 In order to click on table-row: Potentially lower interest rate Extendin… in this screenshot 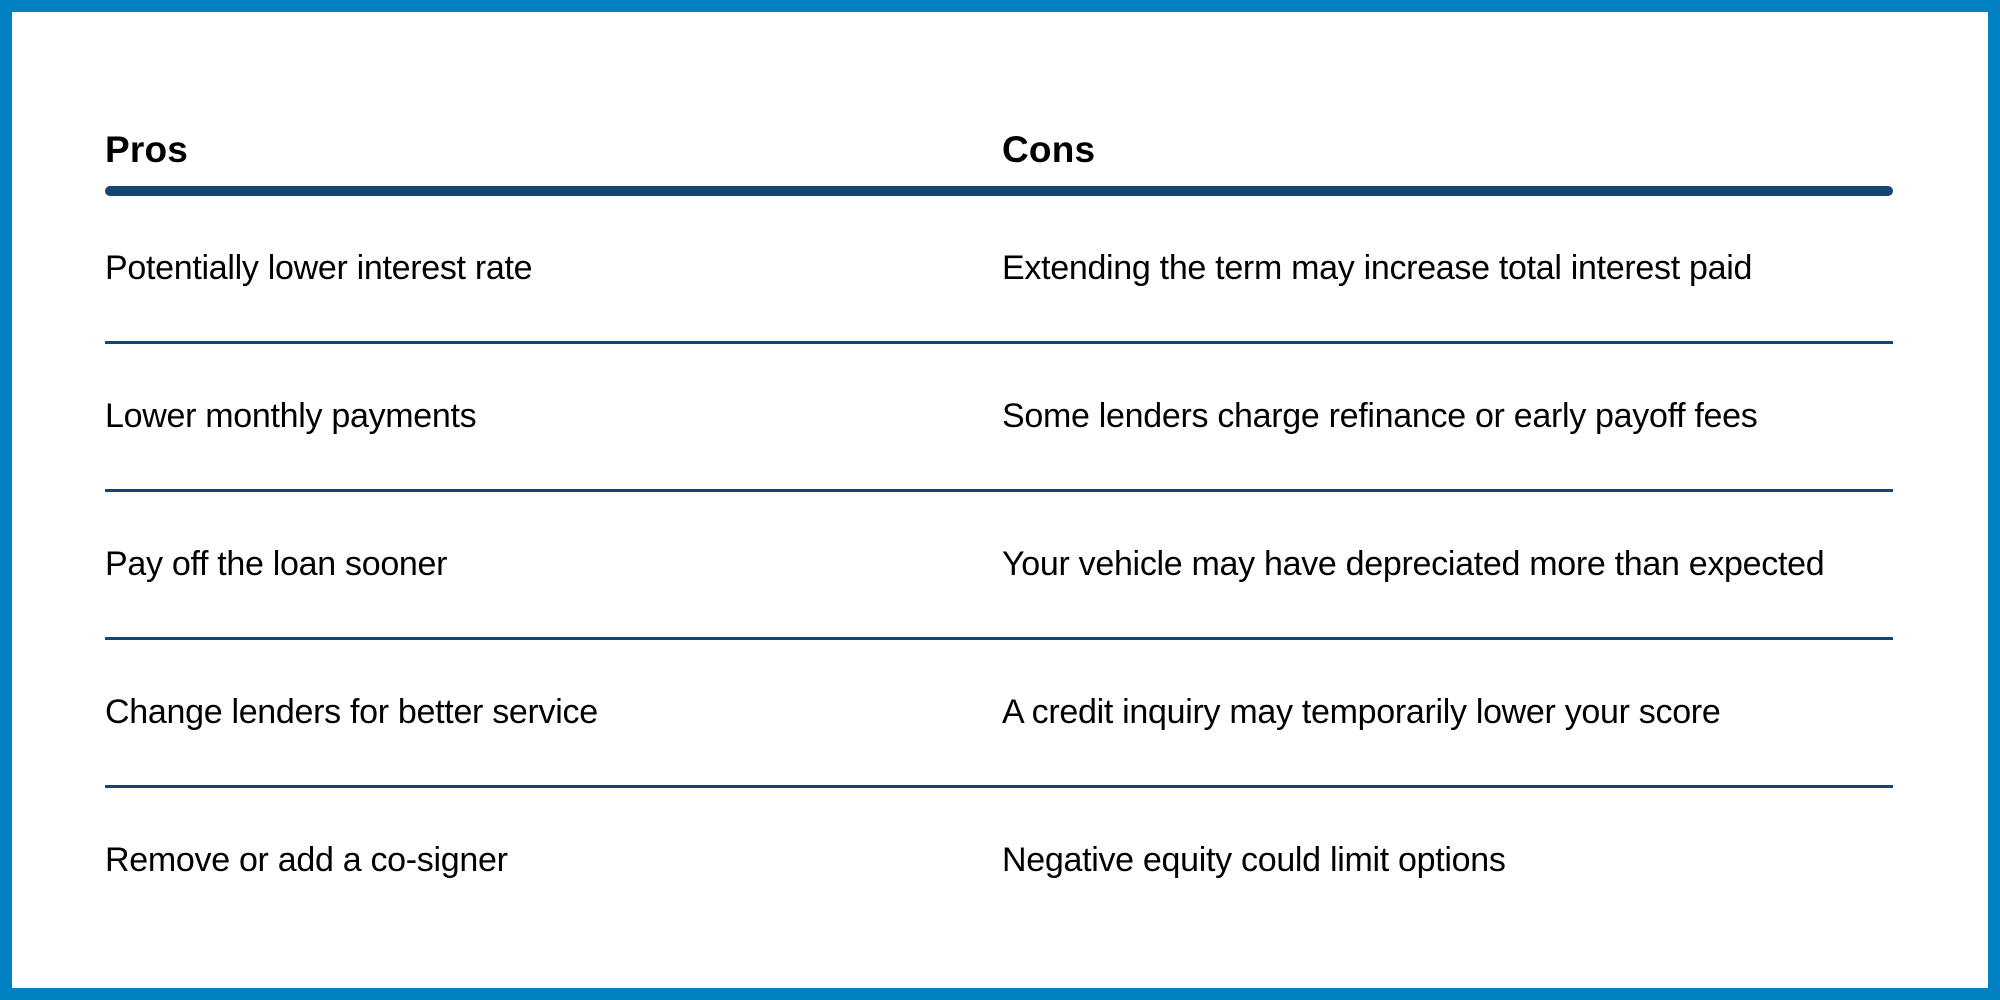, I will do `click(999, 268)`.